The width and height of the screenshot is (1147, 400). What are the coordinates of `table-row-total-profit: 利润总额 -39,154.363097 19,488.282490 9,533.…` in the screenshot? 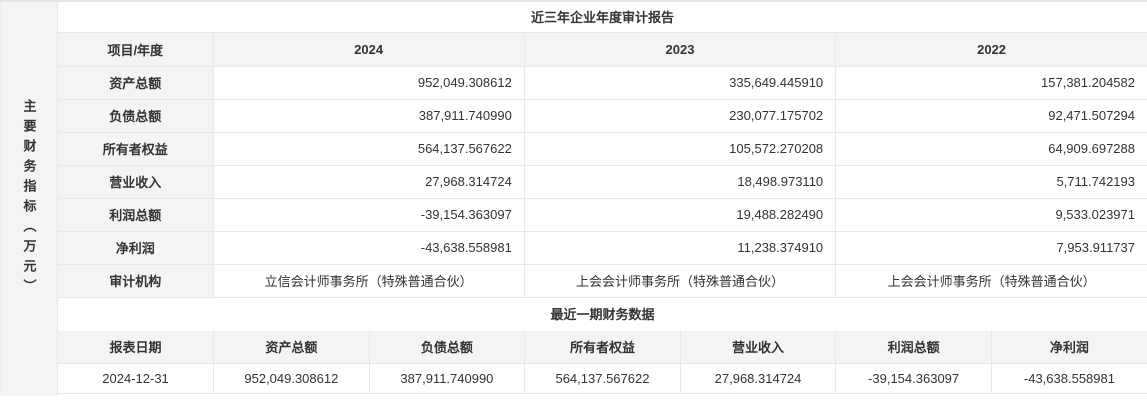 It's located at (602, 214).